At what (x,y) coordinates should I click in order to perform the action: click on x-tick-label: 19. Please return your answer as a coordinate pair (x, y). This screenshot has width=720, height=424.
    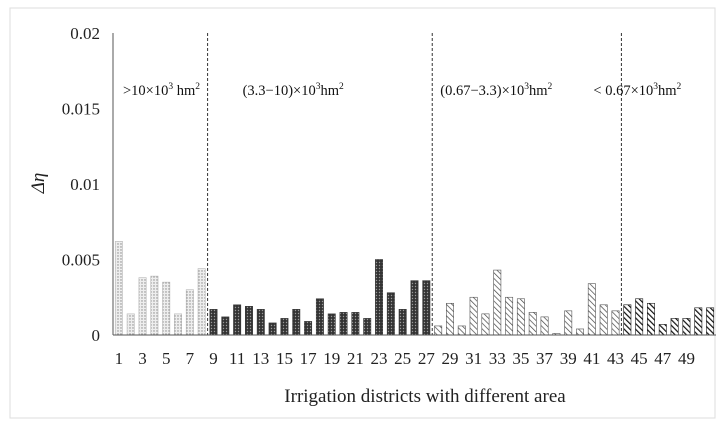
    Looking at the image, I should click on (331, 358).